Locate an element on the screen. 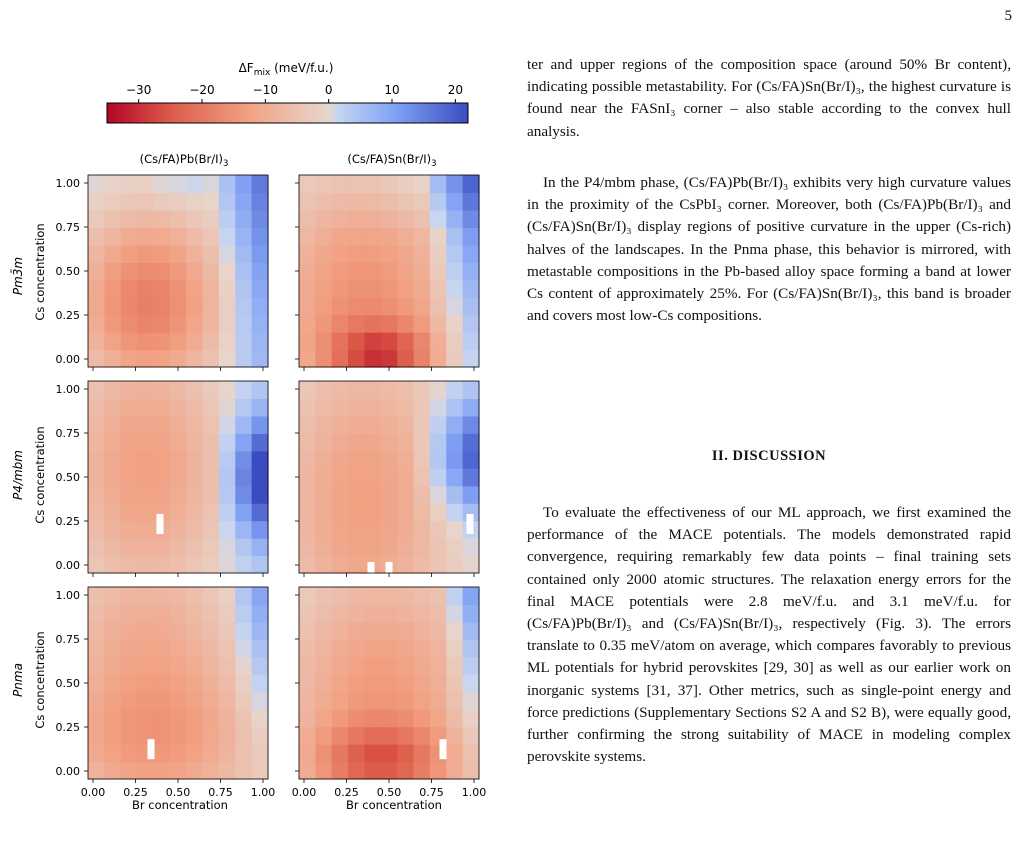  x-tick-label: 0.00 is located at coordinates (93, 792).